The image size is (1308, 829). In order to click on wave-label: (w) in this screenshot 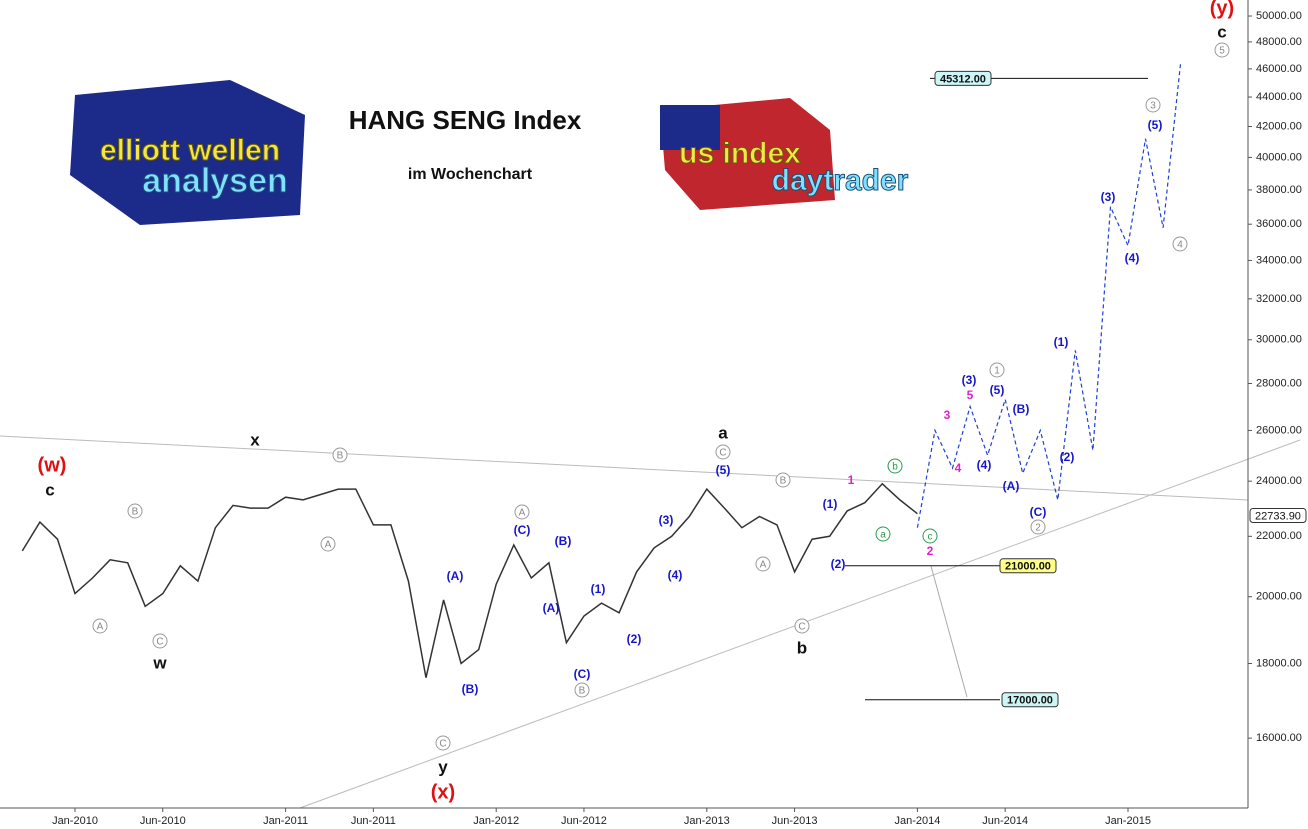, I will do `click(52, 465)`.